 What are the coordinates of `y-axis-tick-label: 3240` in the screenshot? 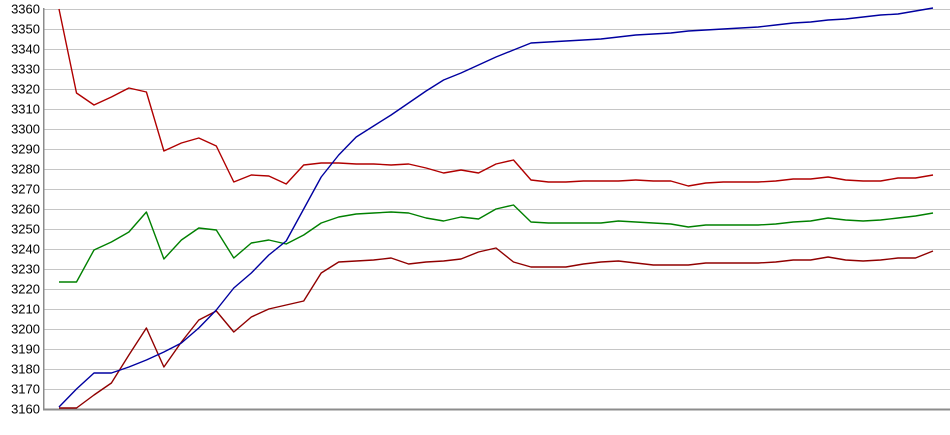 It's located at (25, 249).